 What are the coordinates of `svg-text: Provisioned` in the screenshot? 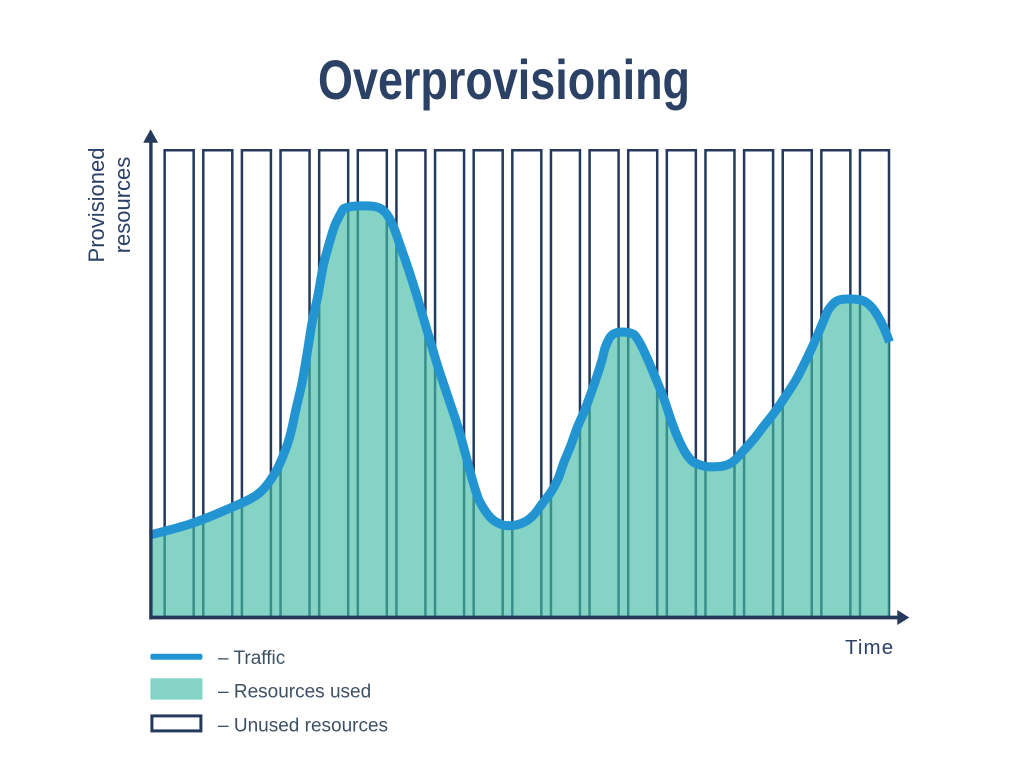 It's located at (96, 205).